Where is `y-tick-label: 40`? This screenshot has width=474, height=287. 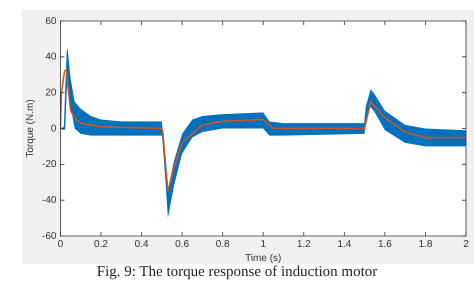
y-tick-label: 40 is located at coordinates (51, 57).